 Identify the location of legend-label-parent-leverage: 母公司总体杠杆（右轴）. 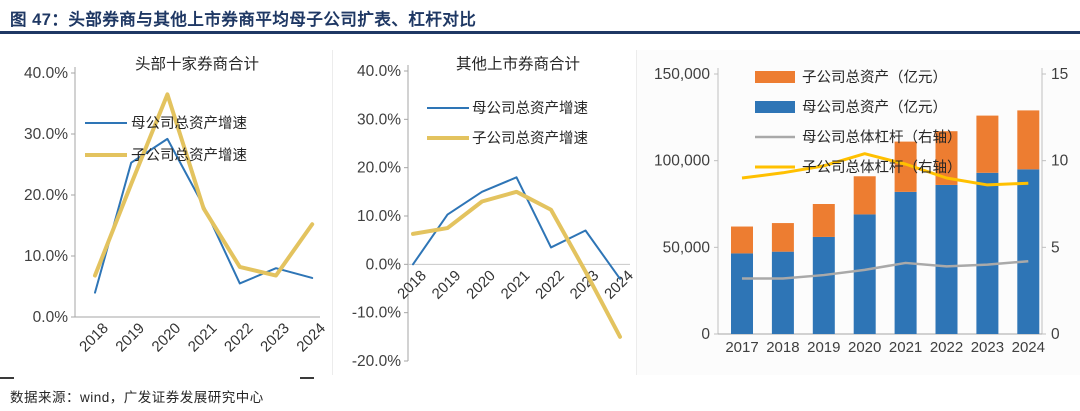
(882, 137).